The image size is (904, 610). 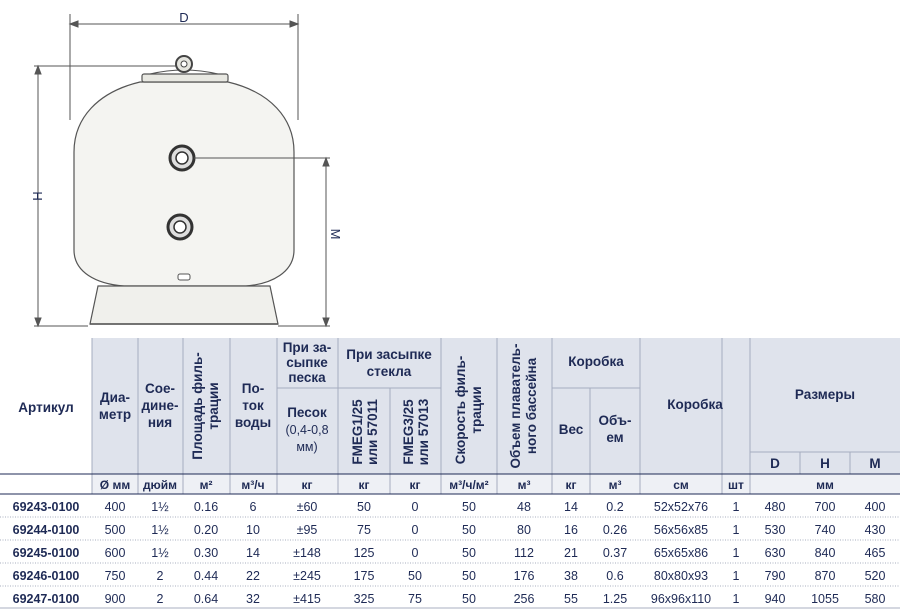 What do you see at coordinates (825, 485) in the screenshot?
I see `unit-dims: мм` at bounding box center [825, 485].